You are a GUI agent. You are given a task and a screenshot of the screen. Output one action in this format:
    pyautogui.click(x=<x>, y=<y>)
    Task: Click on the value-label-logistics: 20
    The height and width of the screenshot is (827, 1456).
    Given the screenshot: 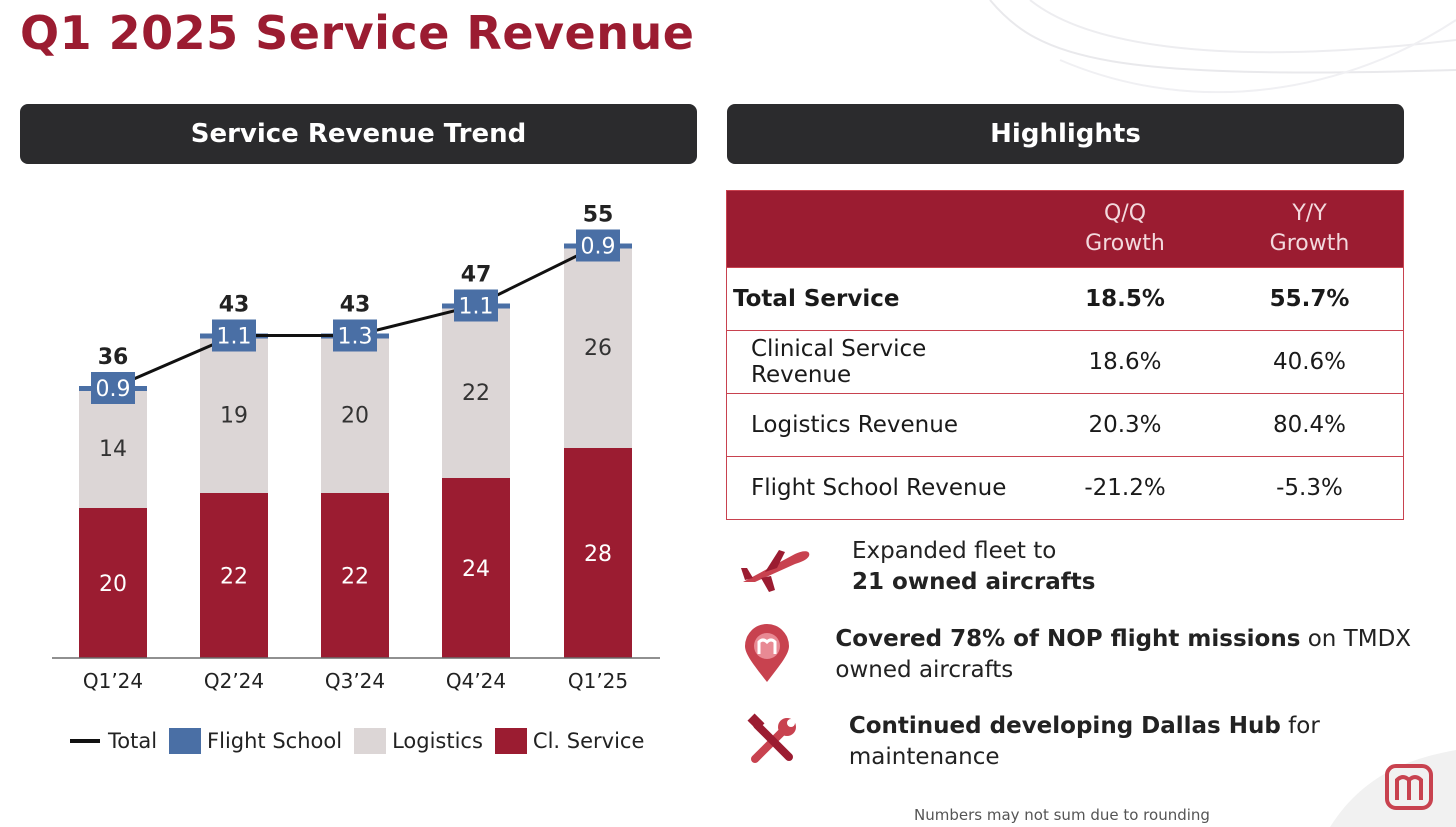 What is the action you would take?
    pyautogui.click(x=355, y=415)
    